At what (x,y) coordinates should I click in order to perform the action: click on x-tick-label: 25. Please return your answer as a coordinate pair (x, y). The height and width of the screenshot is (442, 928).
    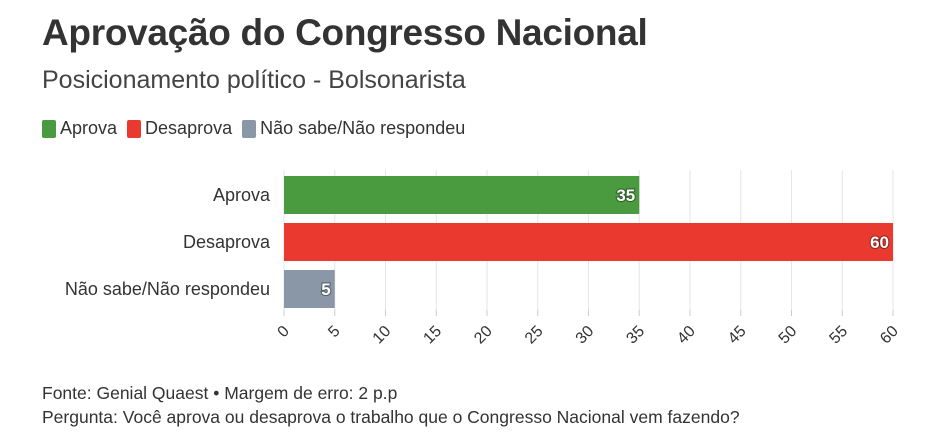
    Looking at the image, I should click on (534, 335).